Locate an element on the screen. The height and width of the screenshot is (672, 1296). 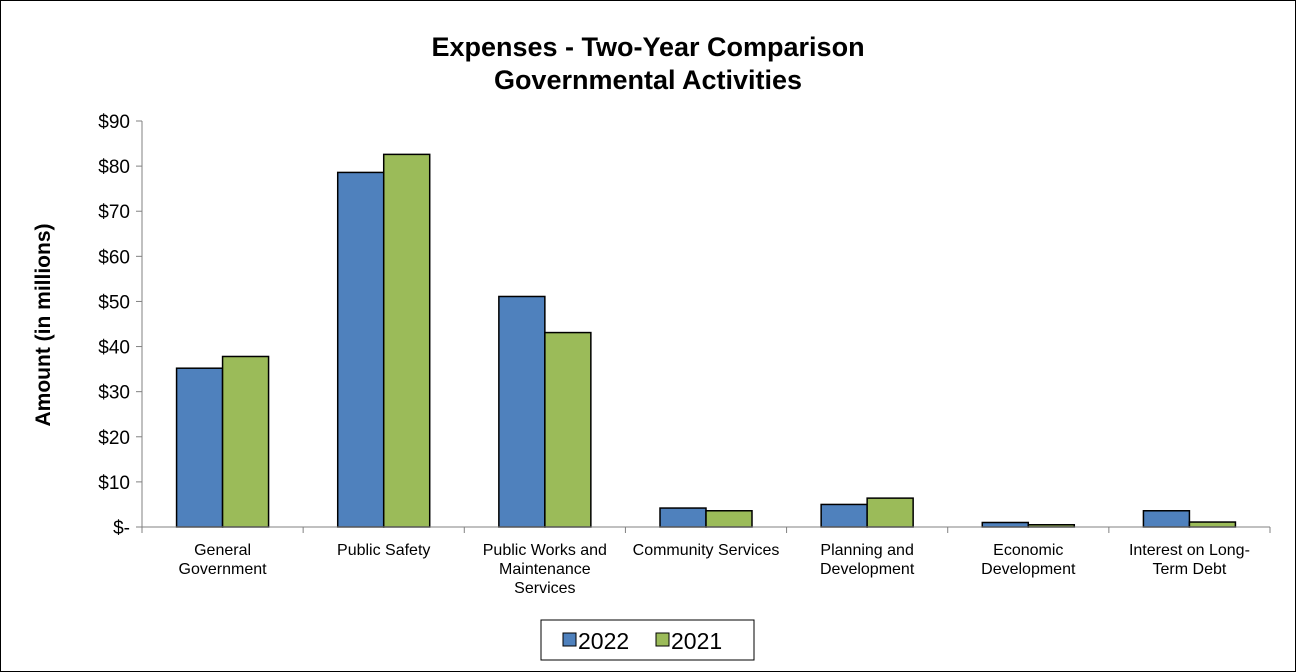
chart-title: Expenses - Two-Year Comparison is located at coordinates (647, 47).